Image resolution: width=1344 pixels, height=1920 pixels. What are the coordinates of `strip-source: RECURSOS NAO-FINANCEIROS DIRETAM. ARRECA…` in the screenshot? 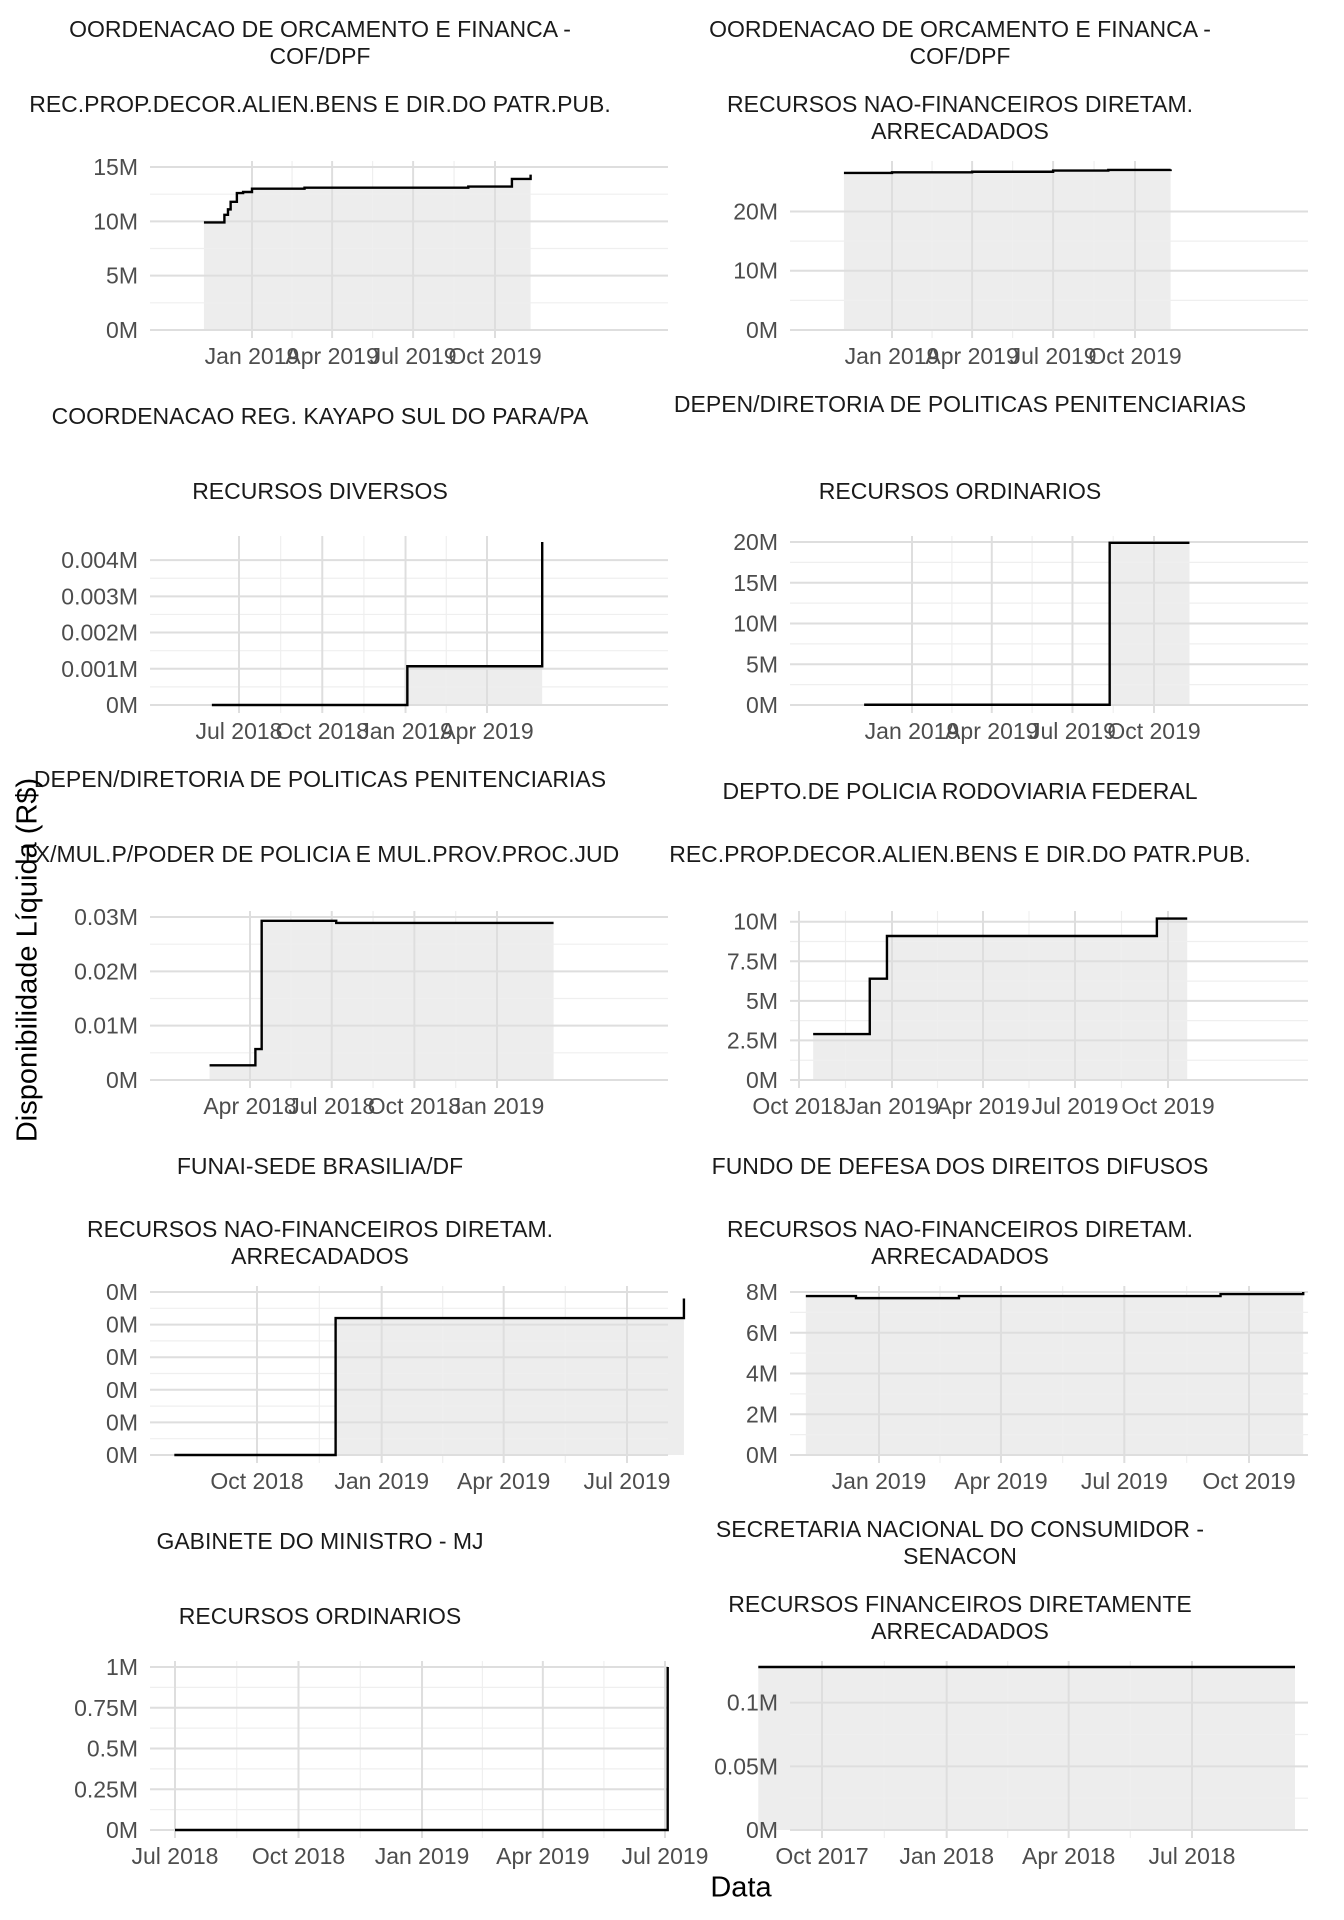 It's located at (960, 1242).